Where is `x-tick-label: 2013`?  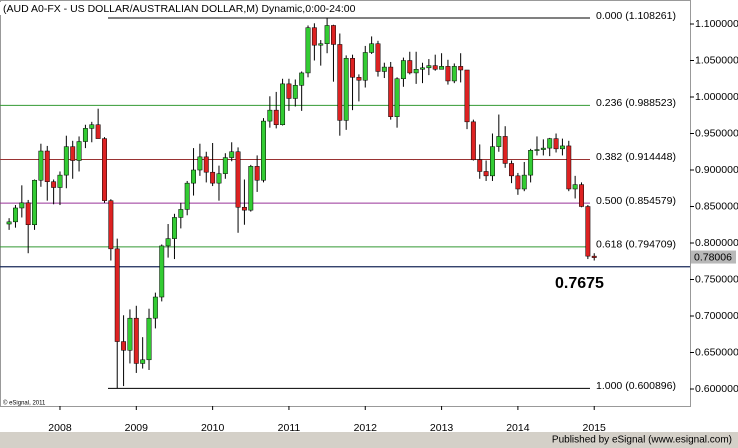 x-tick-label: 2013 is located at coordinates (442, 428).